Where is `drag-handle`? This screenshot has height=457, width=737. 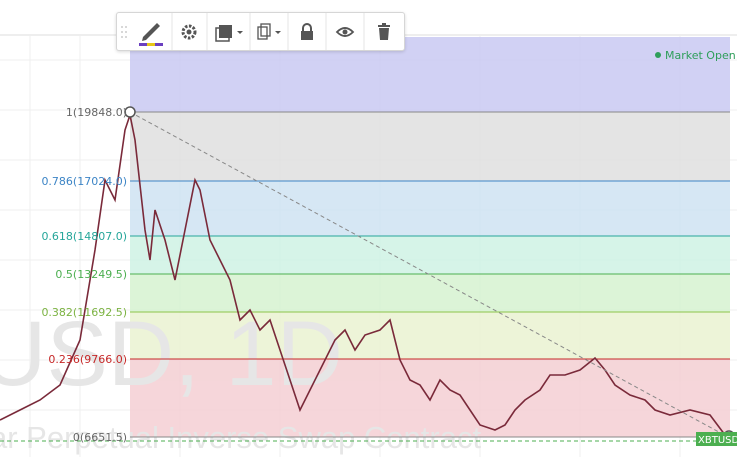
drag-handle is located at coordinates (124, 32).